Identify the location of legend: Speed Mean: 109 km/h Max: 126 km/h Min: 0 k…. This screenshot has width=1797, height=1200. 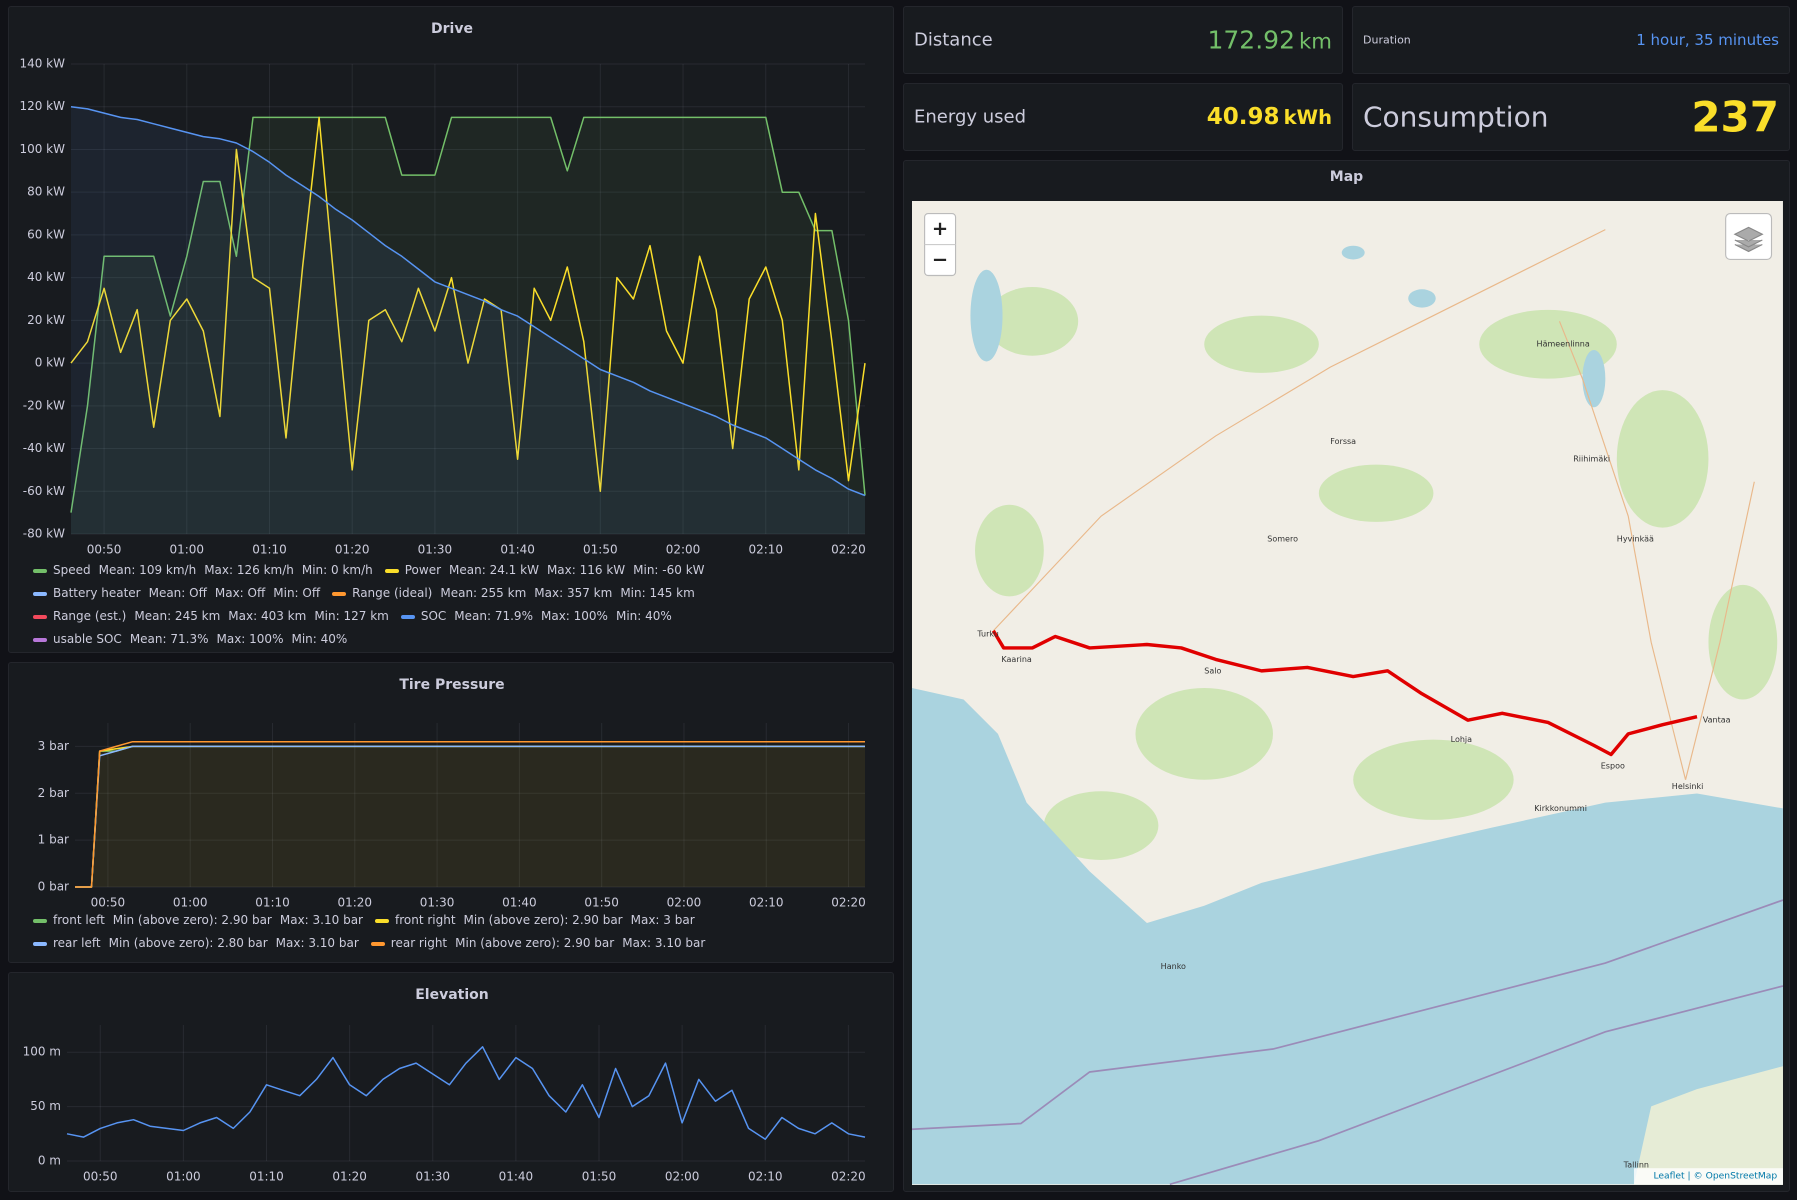
(378, 605).